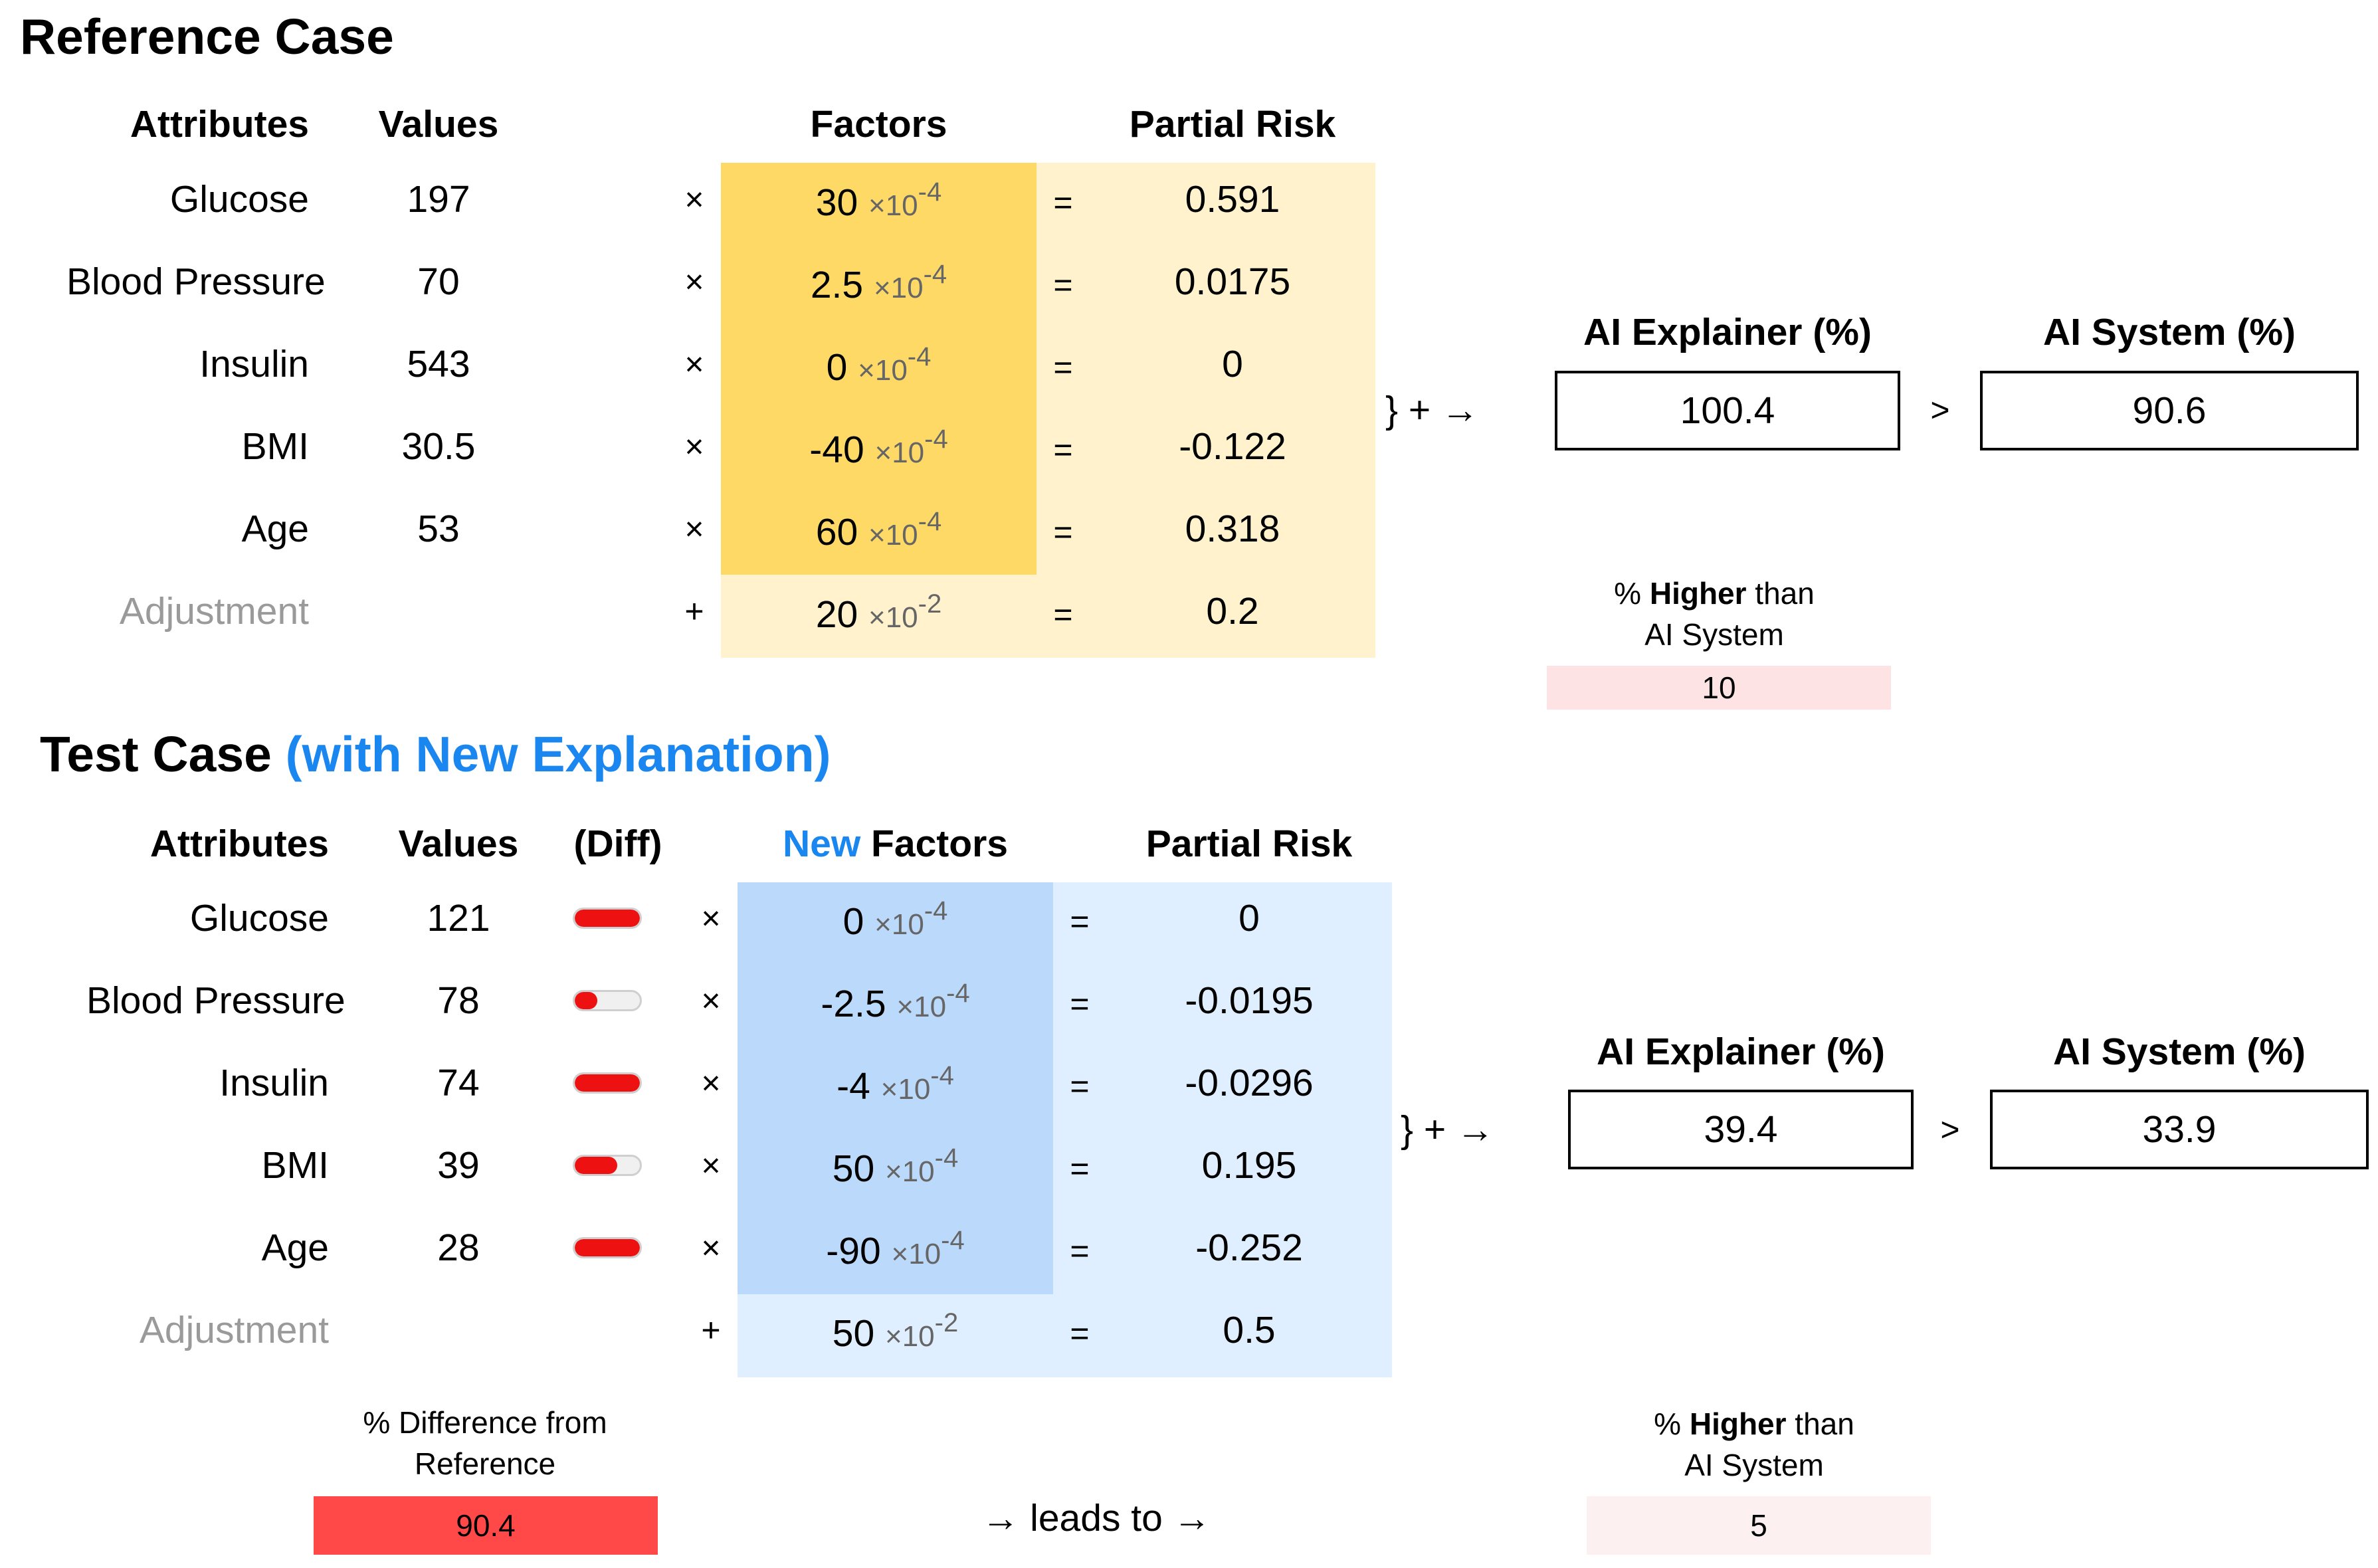  I want to click on ref-higher-value: 10, so click(1719, 687).